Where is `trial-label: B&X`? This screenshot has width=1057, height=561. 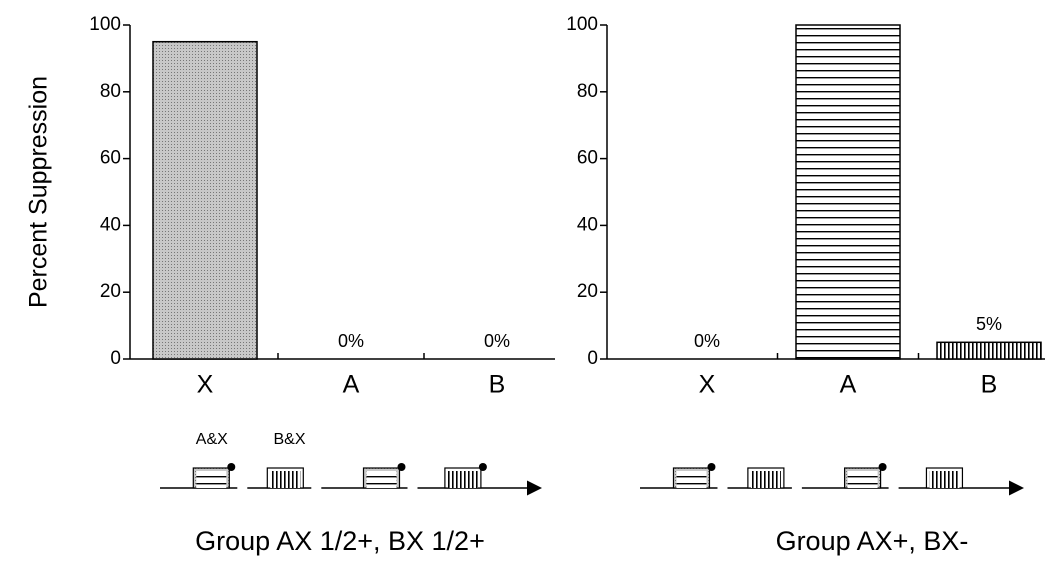 trial-label: B&X is located at coordinates (289, 439).